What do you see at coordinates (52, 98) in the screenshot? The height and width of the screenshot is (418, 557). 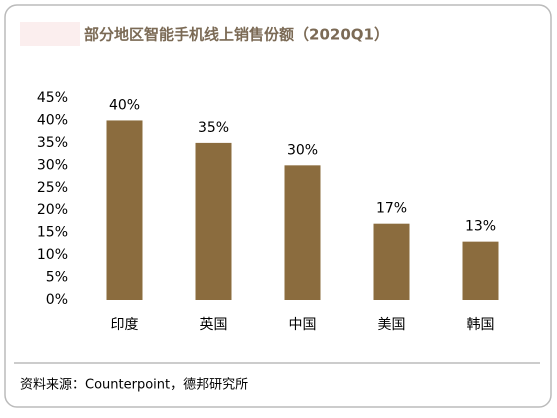 I see `y-tick-label: 45%` at bounding box center [52, 98].